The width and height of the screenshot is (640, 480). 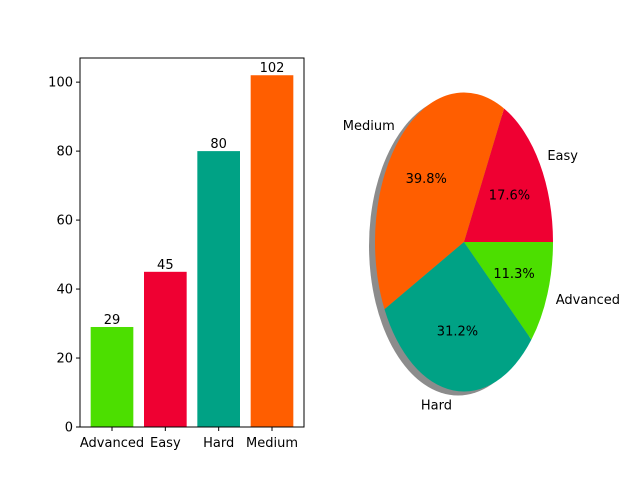 I want to click on bar-hard, so click(x=218, y=289).